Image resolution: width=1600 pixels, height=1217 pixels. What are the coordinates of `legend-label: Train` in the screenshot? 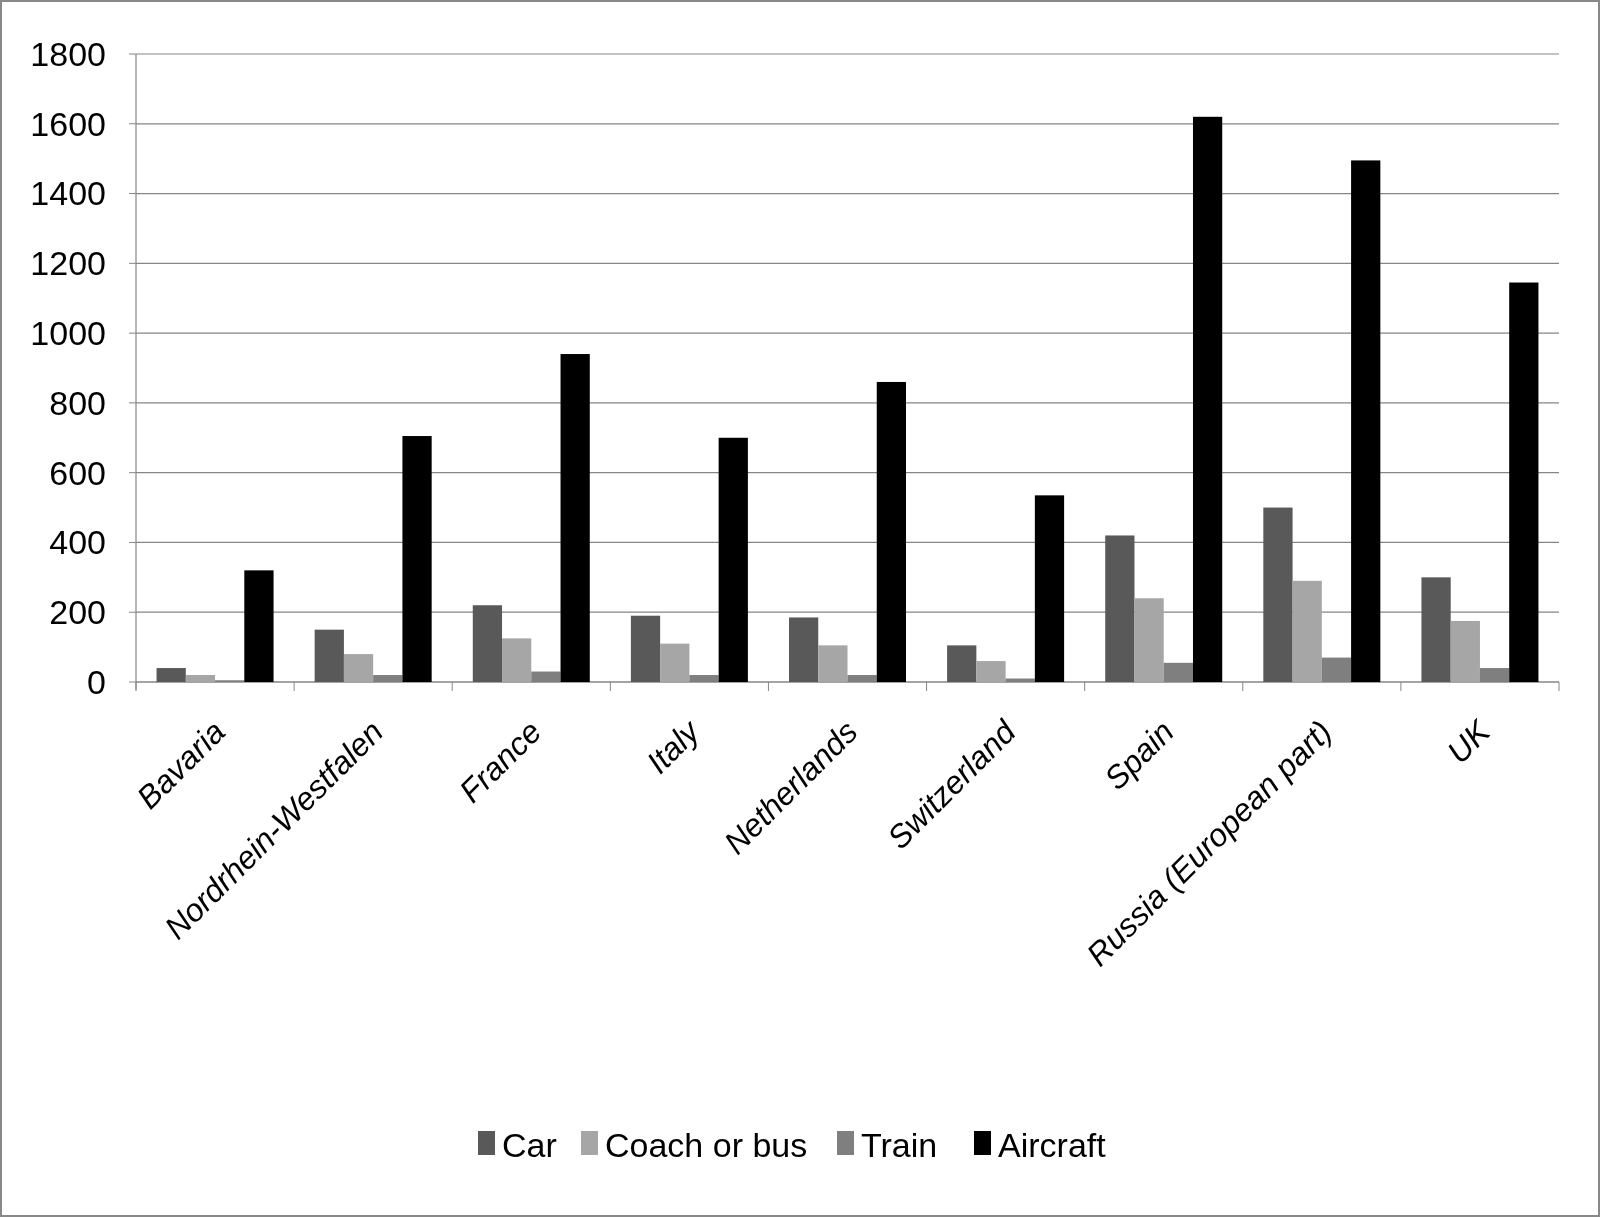 It's located at (899, 1144).